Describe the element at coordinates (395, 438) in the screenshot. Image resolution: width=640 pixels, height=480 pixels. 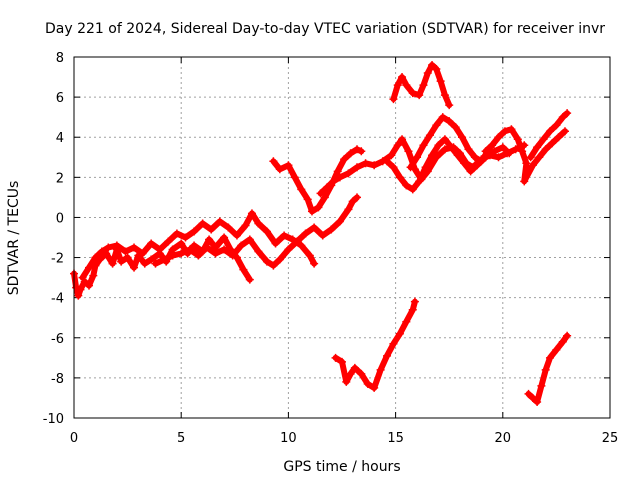
I see `x-tick-label: 15` at that location.